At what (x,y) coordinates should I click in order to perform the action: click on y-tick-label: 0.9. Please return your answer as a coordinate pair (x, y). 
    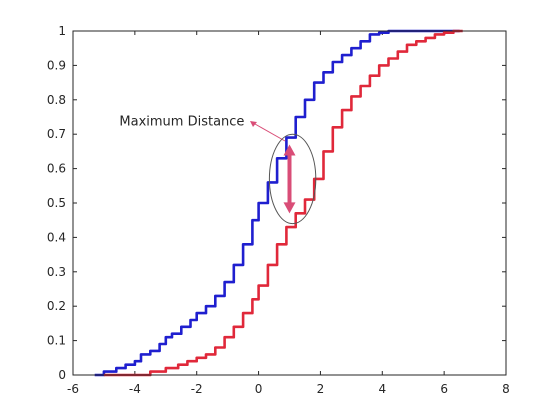
    Looking at the image, I should click on (56, 65).